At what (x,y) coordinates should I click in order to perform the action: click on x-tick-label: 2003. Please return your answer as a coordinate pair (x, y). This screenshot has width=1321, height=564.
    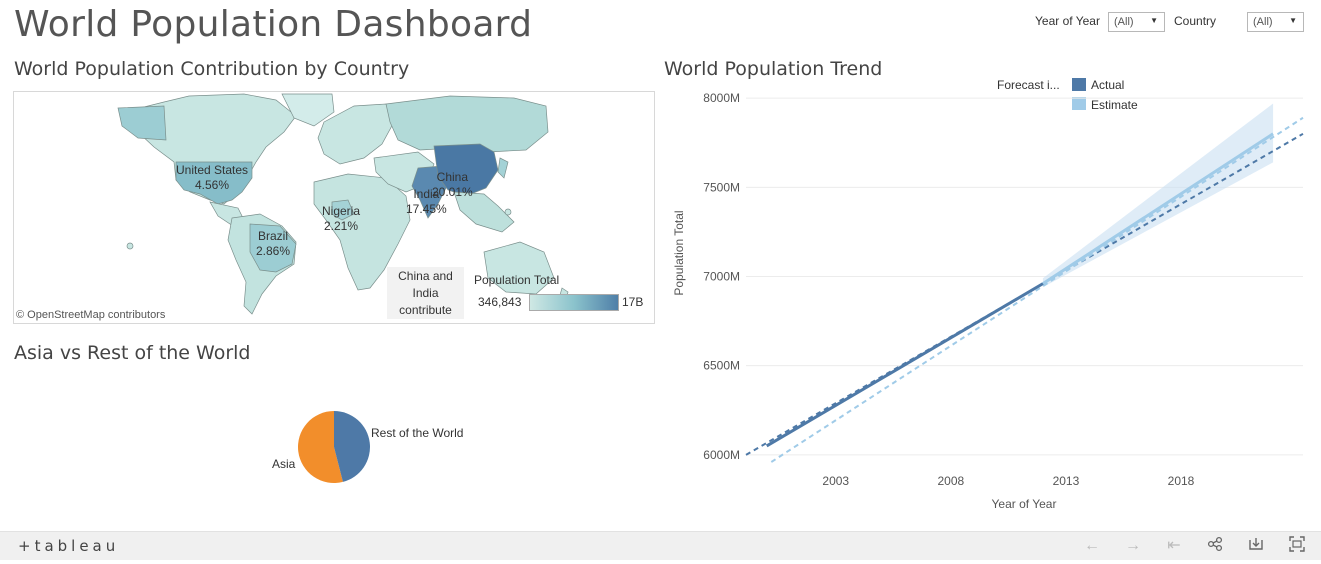
    Looking at the image, I should click on (835, 481).